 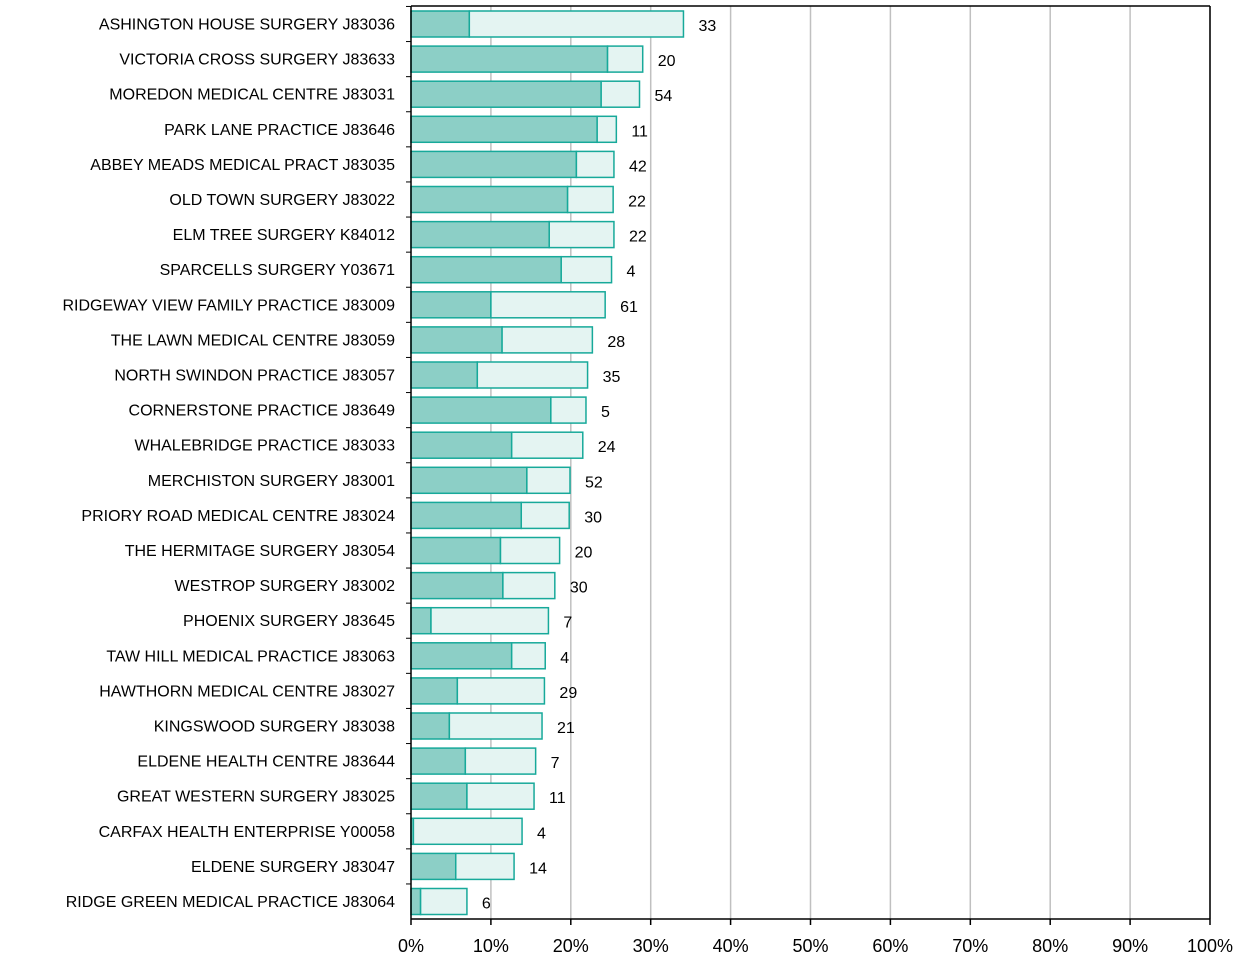 I want to click on x-tick-label: 90%, so click(x=1130, y=946).